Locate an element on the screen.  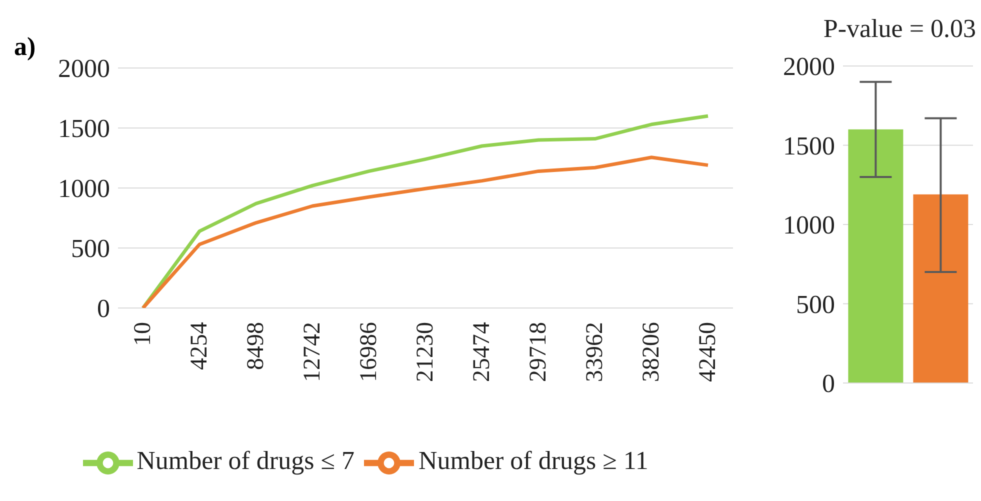
x-tick-label: 33962 is located at coordinates (595, 352).